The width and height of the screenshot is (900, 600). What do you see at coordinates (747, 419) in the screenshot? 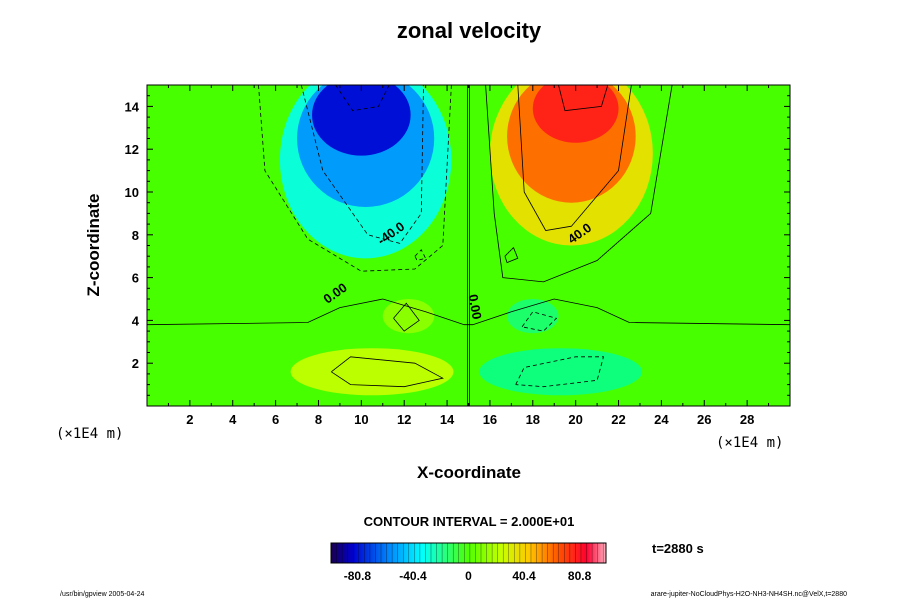
I see `x-tick-label: 28` at bounding box center [747, 419].